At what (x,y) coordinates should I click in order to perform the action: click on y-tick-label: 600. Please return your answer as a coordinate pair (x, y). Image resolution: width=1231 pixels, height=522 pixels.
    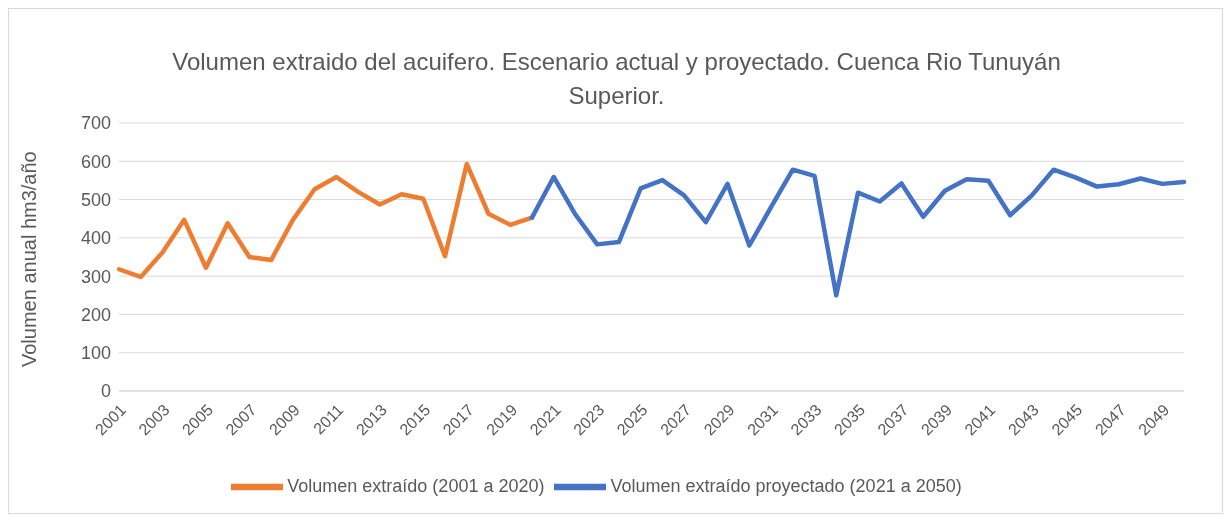
    Looking at the image, I should click on (95, 161).